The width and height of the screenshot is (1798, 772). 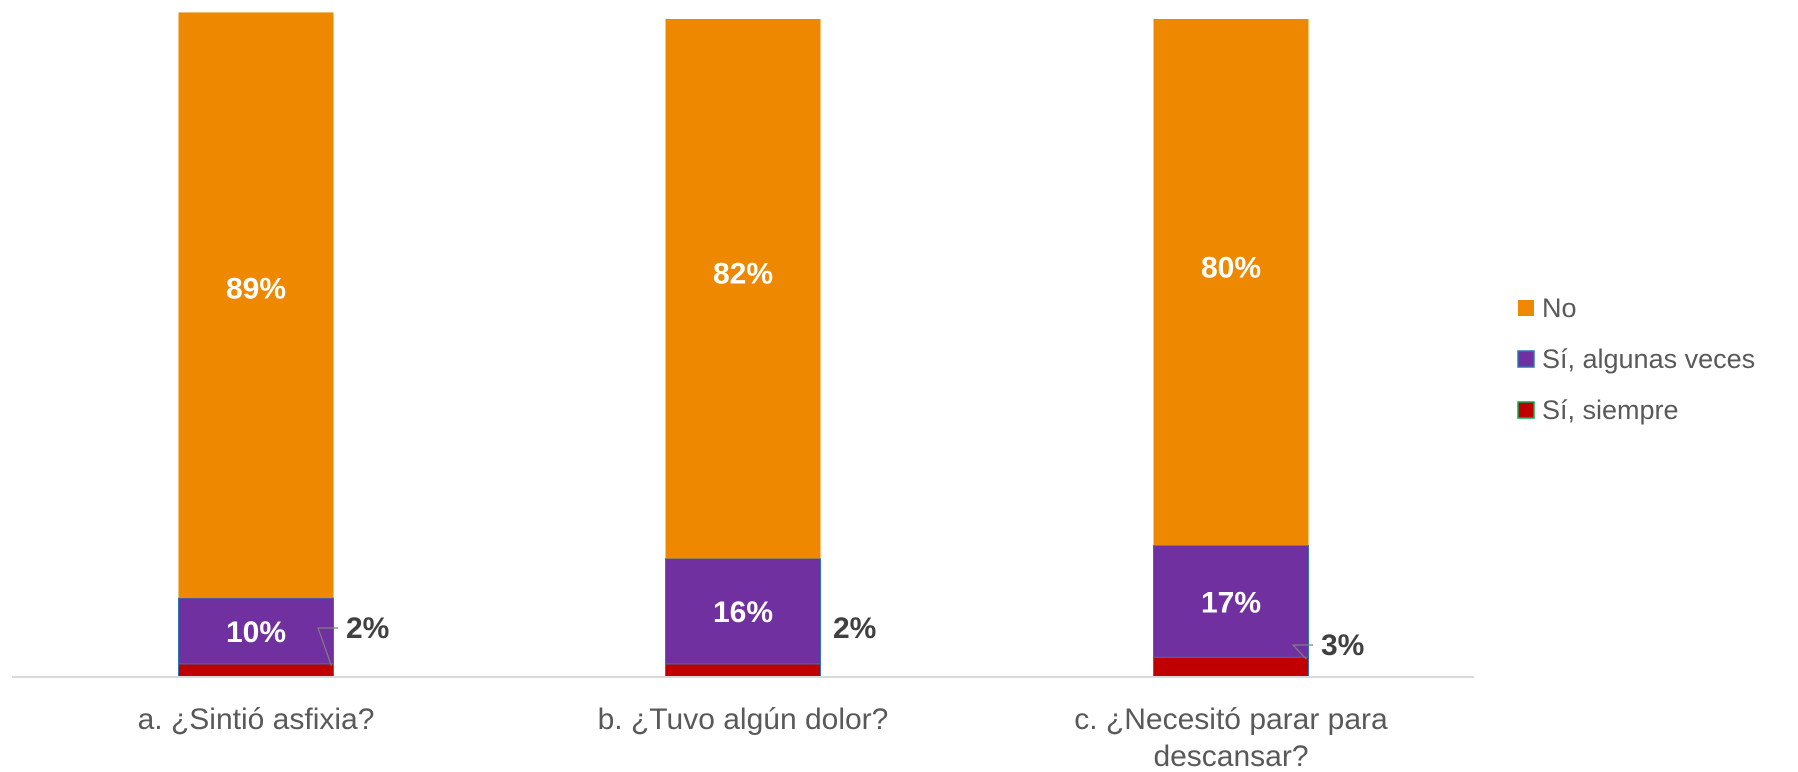 What do you see at coordinates (743, 274) in the screenshot?
I see `data-label-no-2: 82%` at bounding box center [743, 274].